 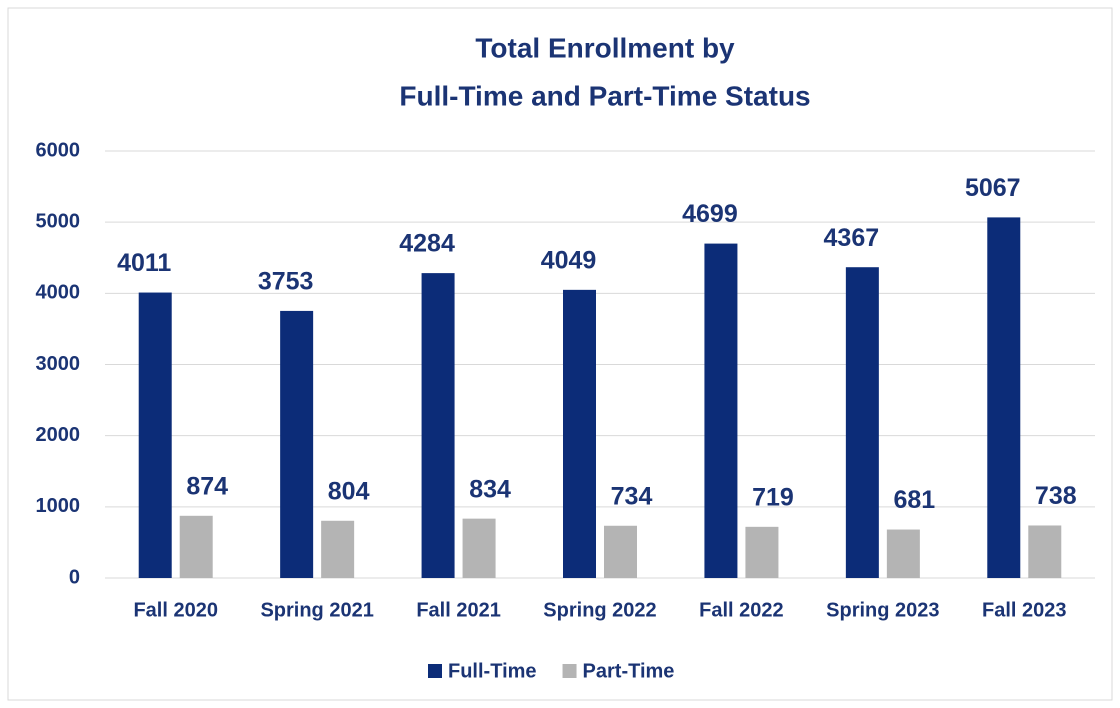 What do you see at coordinates (58, 364) in the screenshot?
I see `y-tick-label: 3000` at bounding box center [58, 364].